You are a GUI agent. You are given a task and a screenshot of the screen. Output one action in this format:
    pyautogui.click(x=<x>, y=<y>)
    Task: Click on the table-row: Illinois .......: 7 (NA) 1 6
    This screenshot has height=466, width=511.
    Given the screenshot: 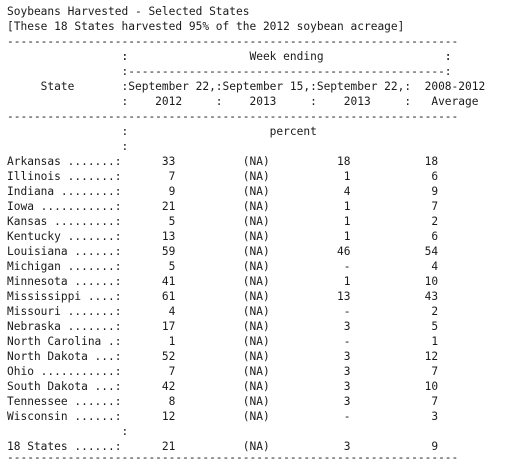 What is the action you would take?
    pyautogui.click(x=223, y=176)
    